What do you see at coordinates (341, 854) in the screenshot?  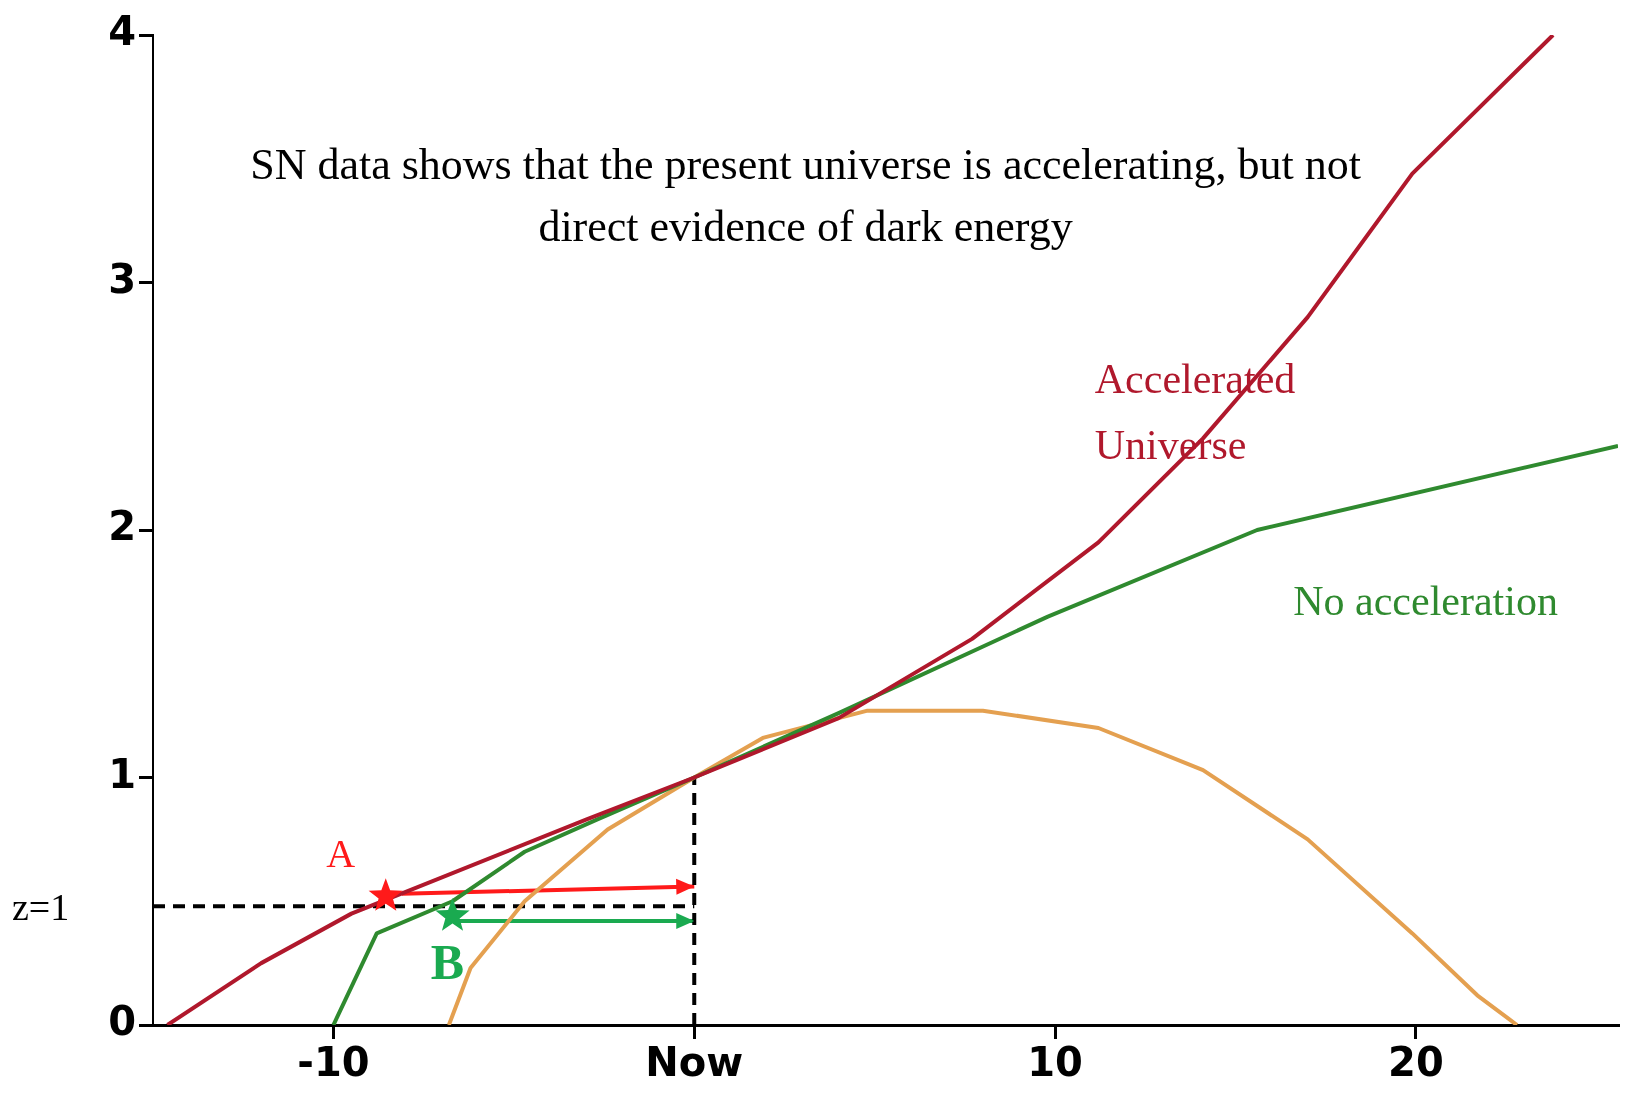 I see `series-label: A` at bounding box center [341, 854].